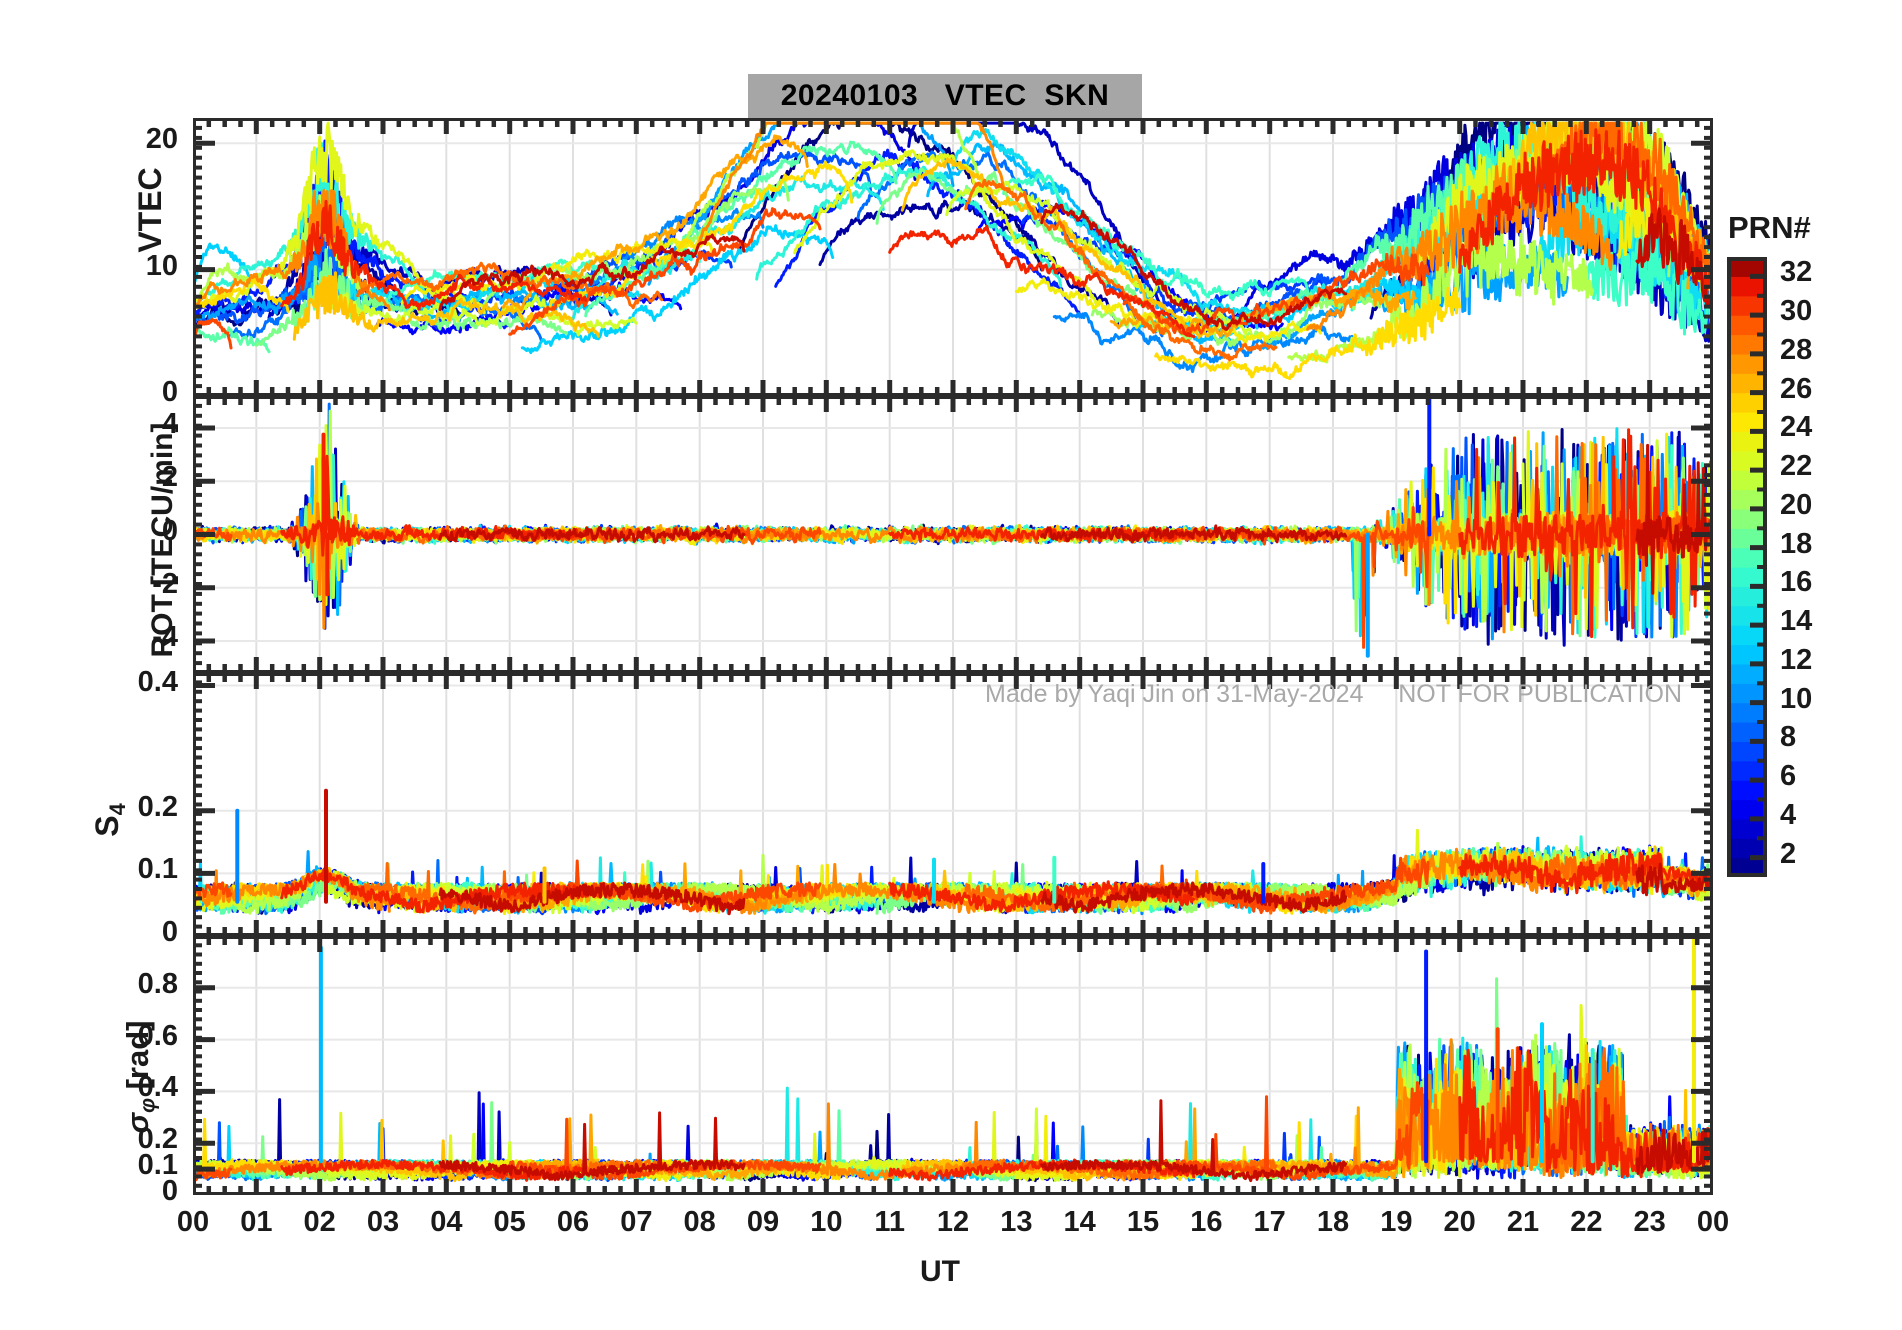 The width and height of the screenshot is (1902, 1330). Describe the element at coordinates (383, 1222) in the screenshot. I see `xtick-3: 03` at that location.